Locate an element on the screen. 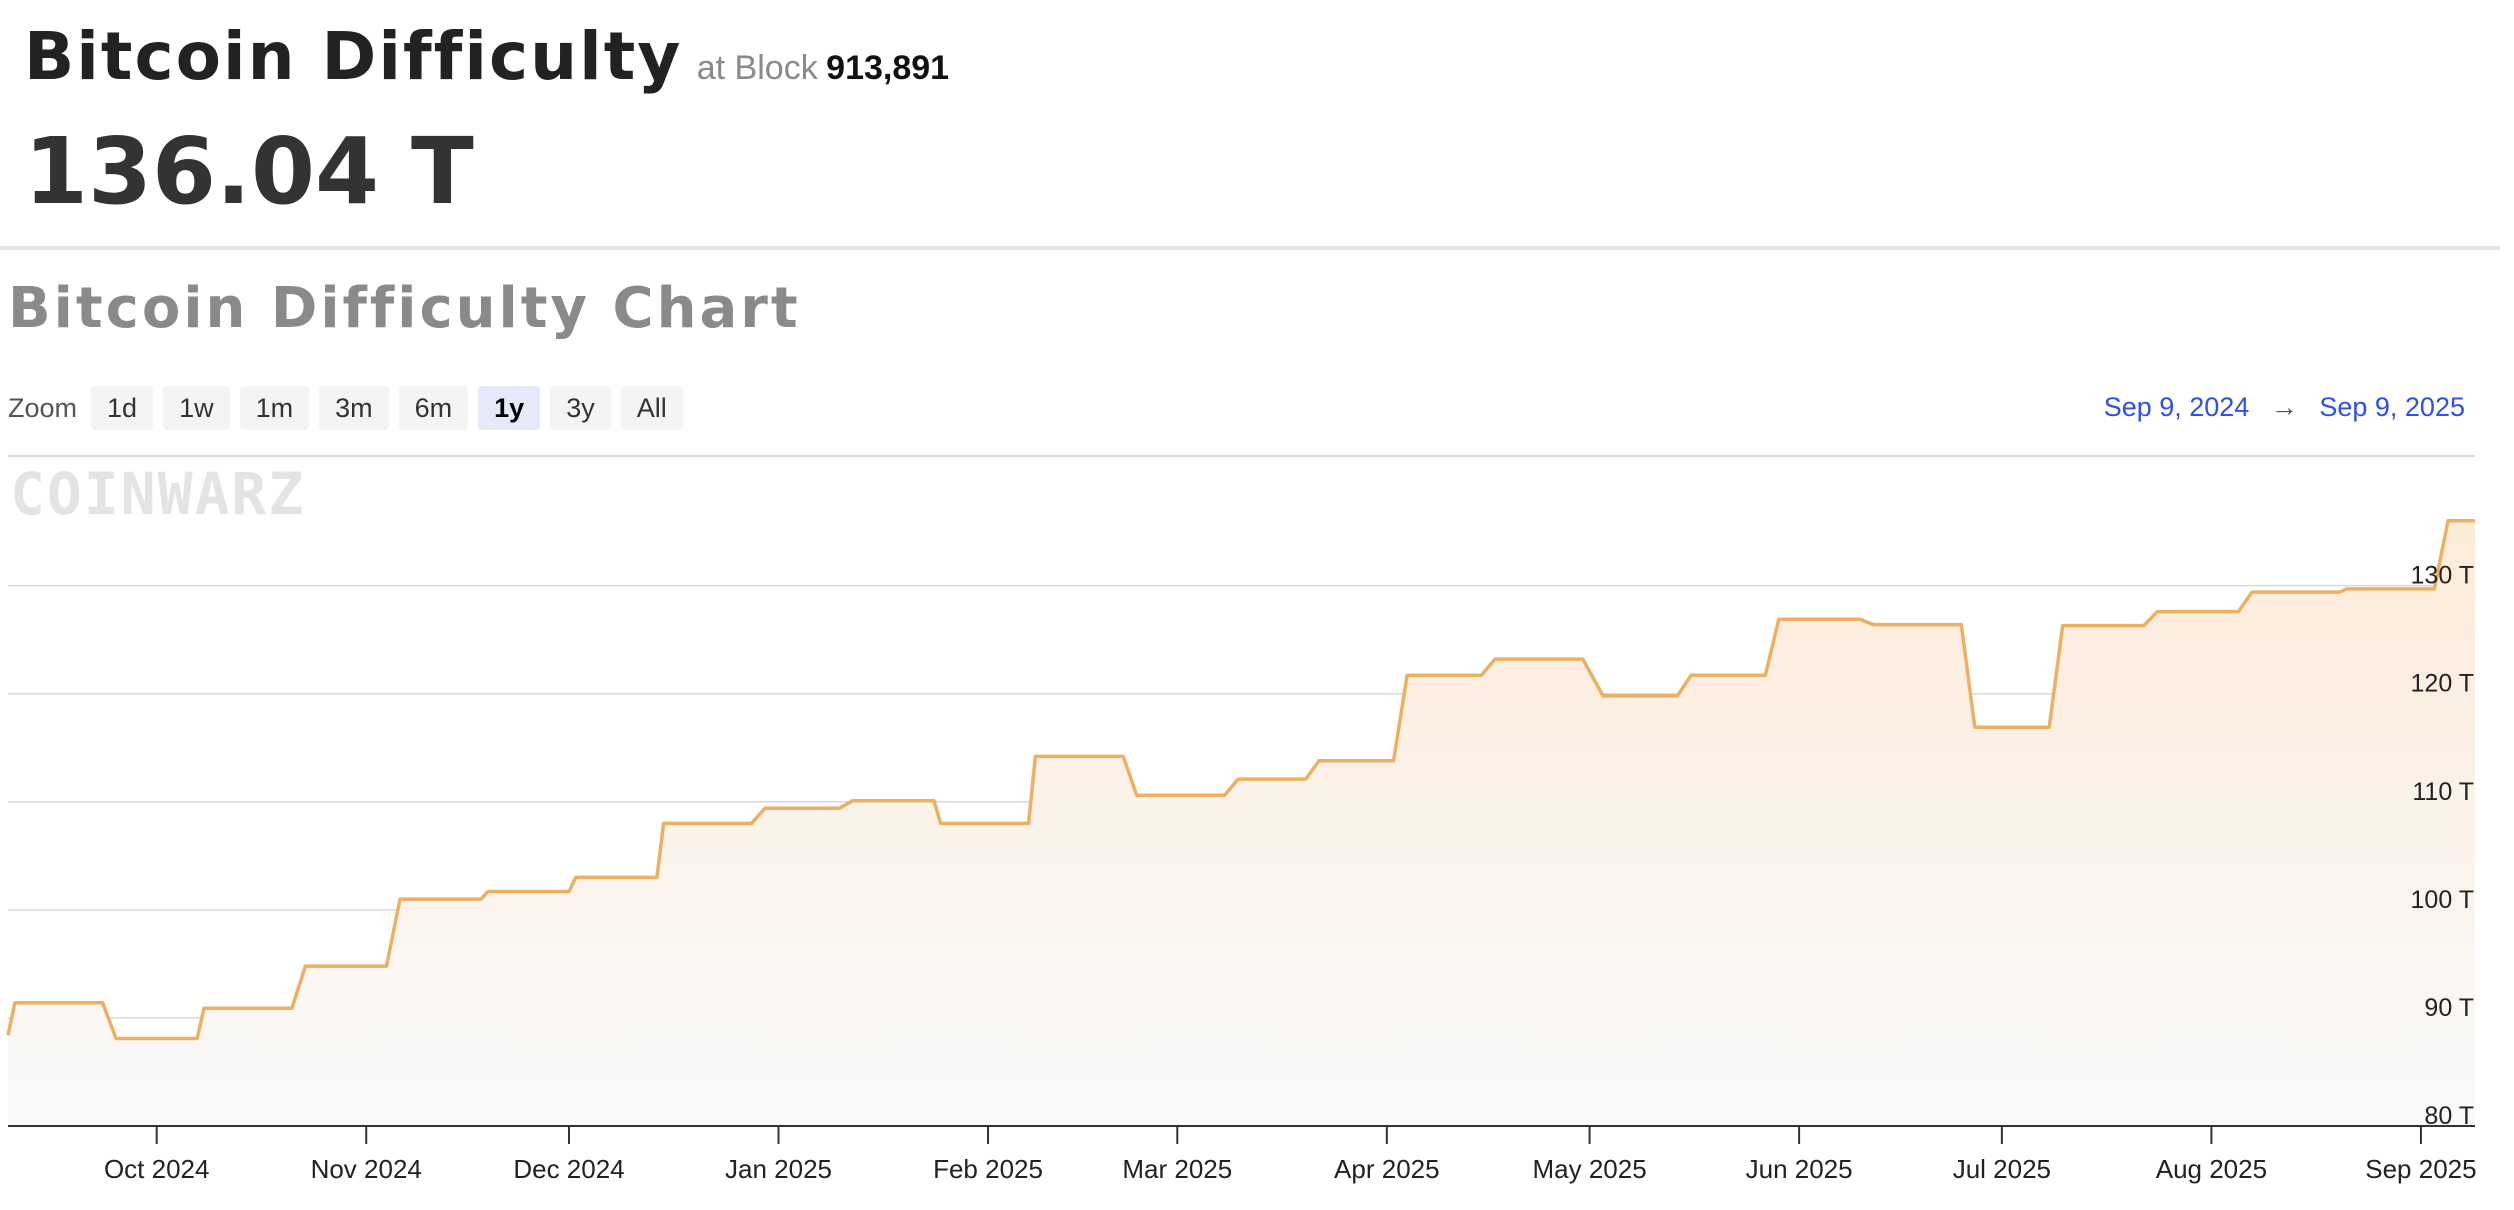  y-tick-label: 100 T is located at coordinates (2442, 900).